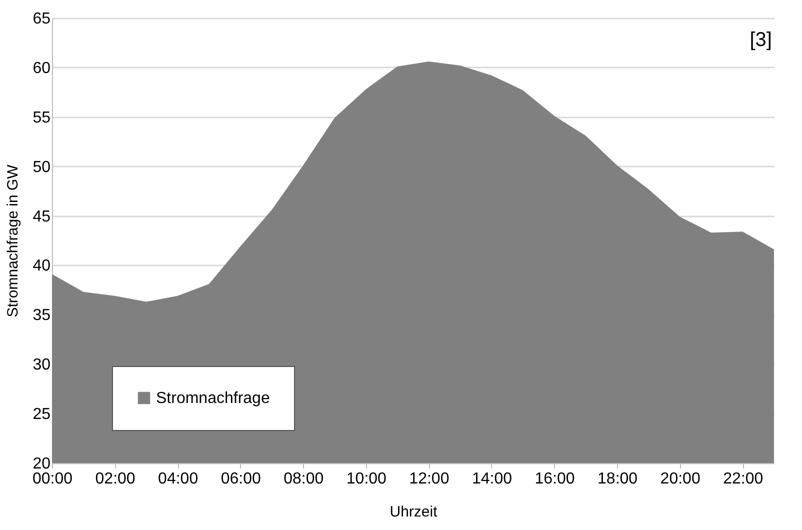 The image size is (802, 530). I want to click on y-tick-label: 50, so click(41, 167).